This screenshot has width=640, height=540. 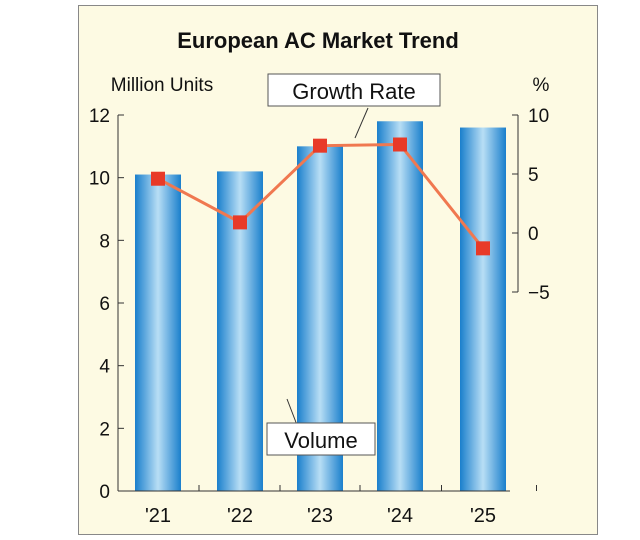 What do you see at coordinates (533, 175) in the screenshot?
I see `right-tick-label: 5` at bounding box center [533, 175].